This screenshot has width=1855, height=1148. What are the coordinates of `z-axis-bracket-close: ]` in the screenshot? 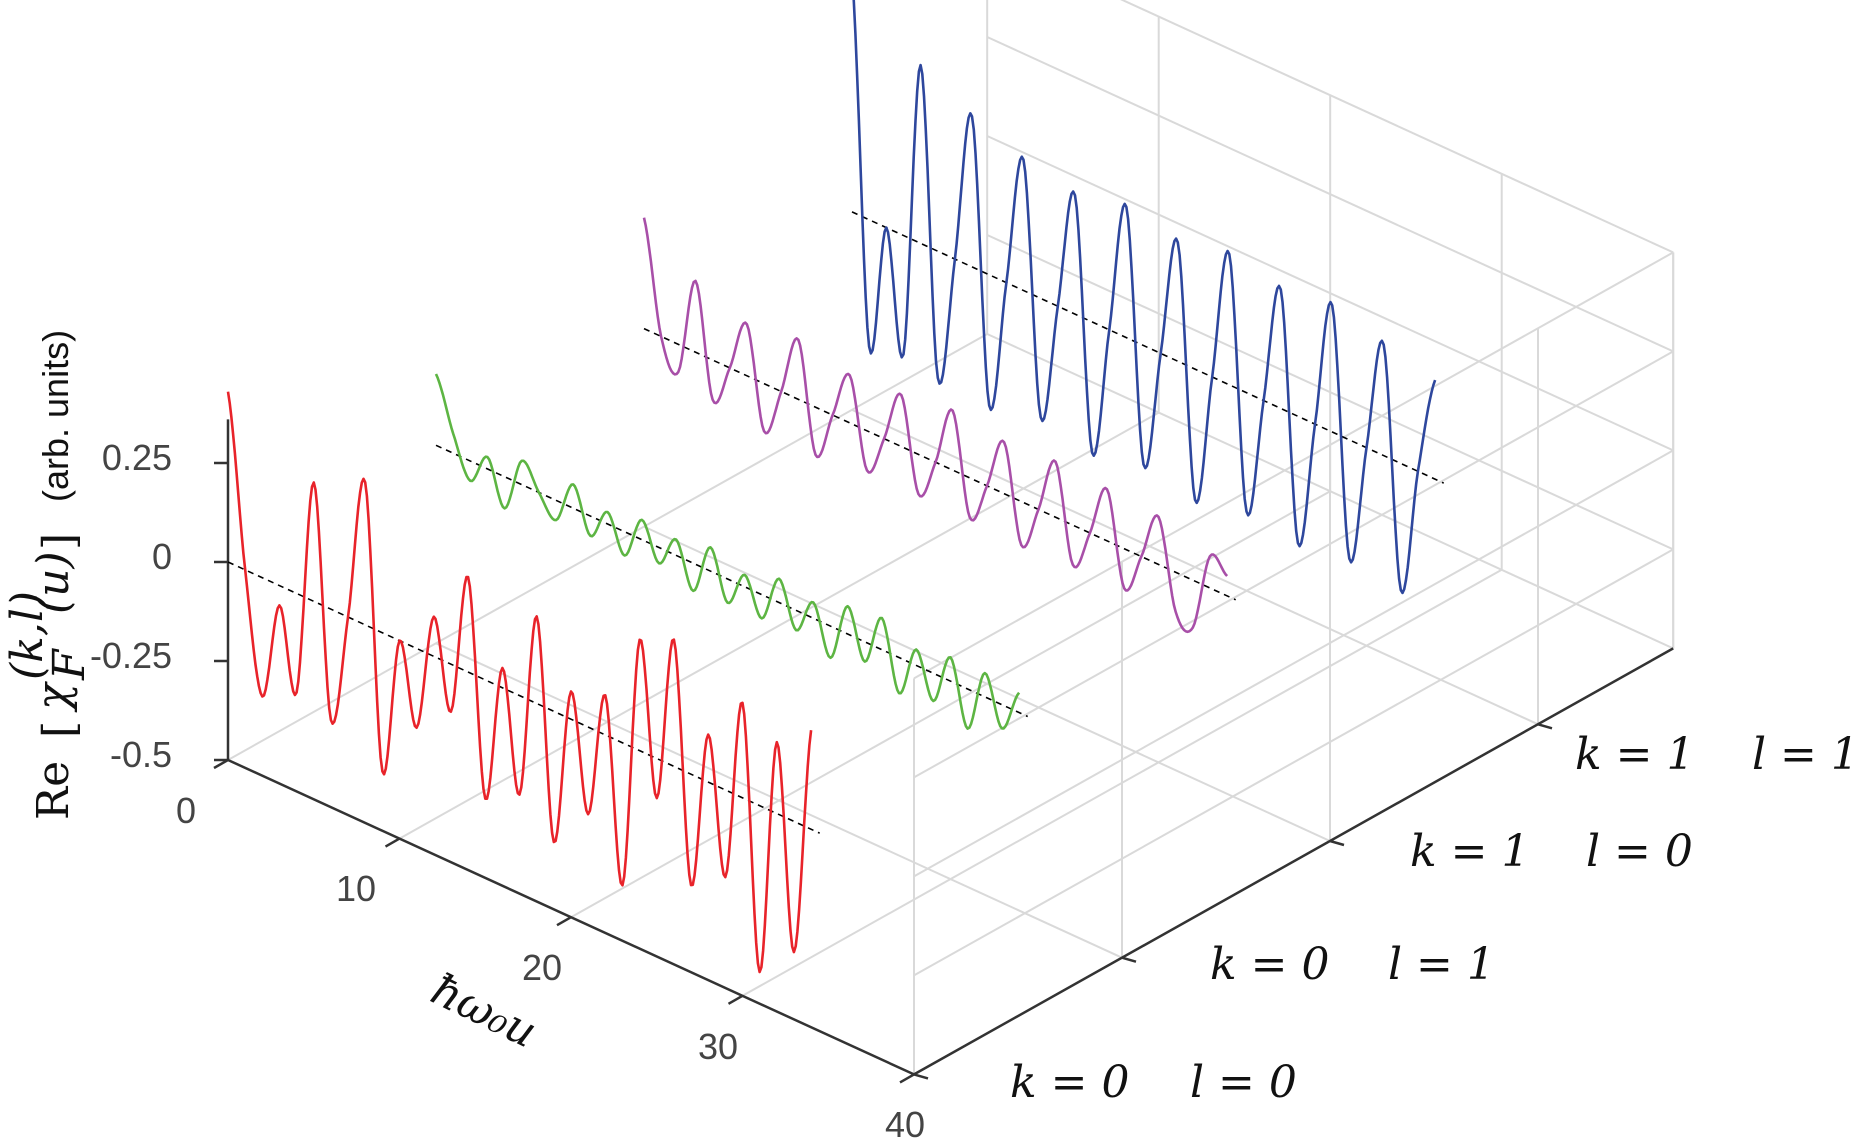 It's located at (59, 541).